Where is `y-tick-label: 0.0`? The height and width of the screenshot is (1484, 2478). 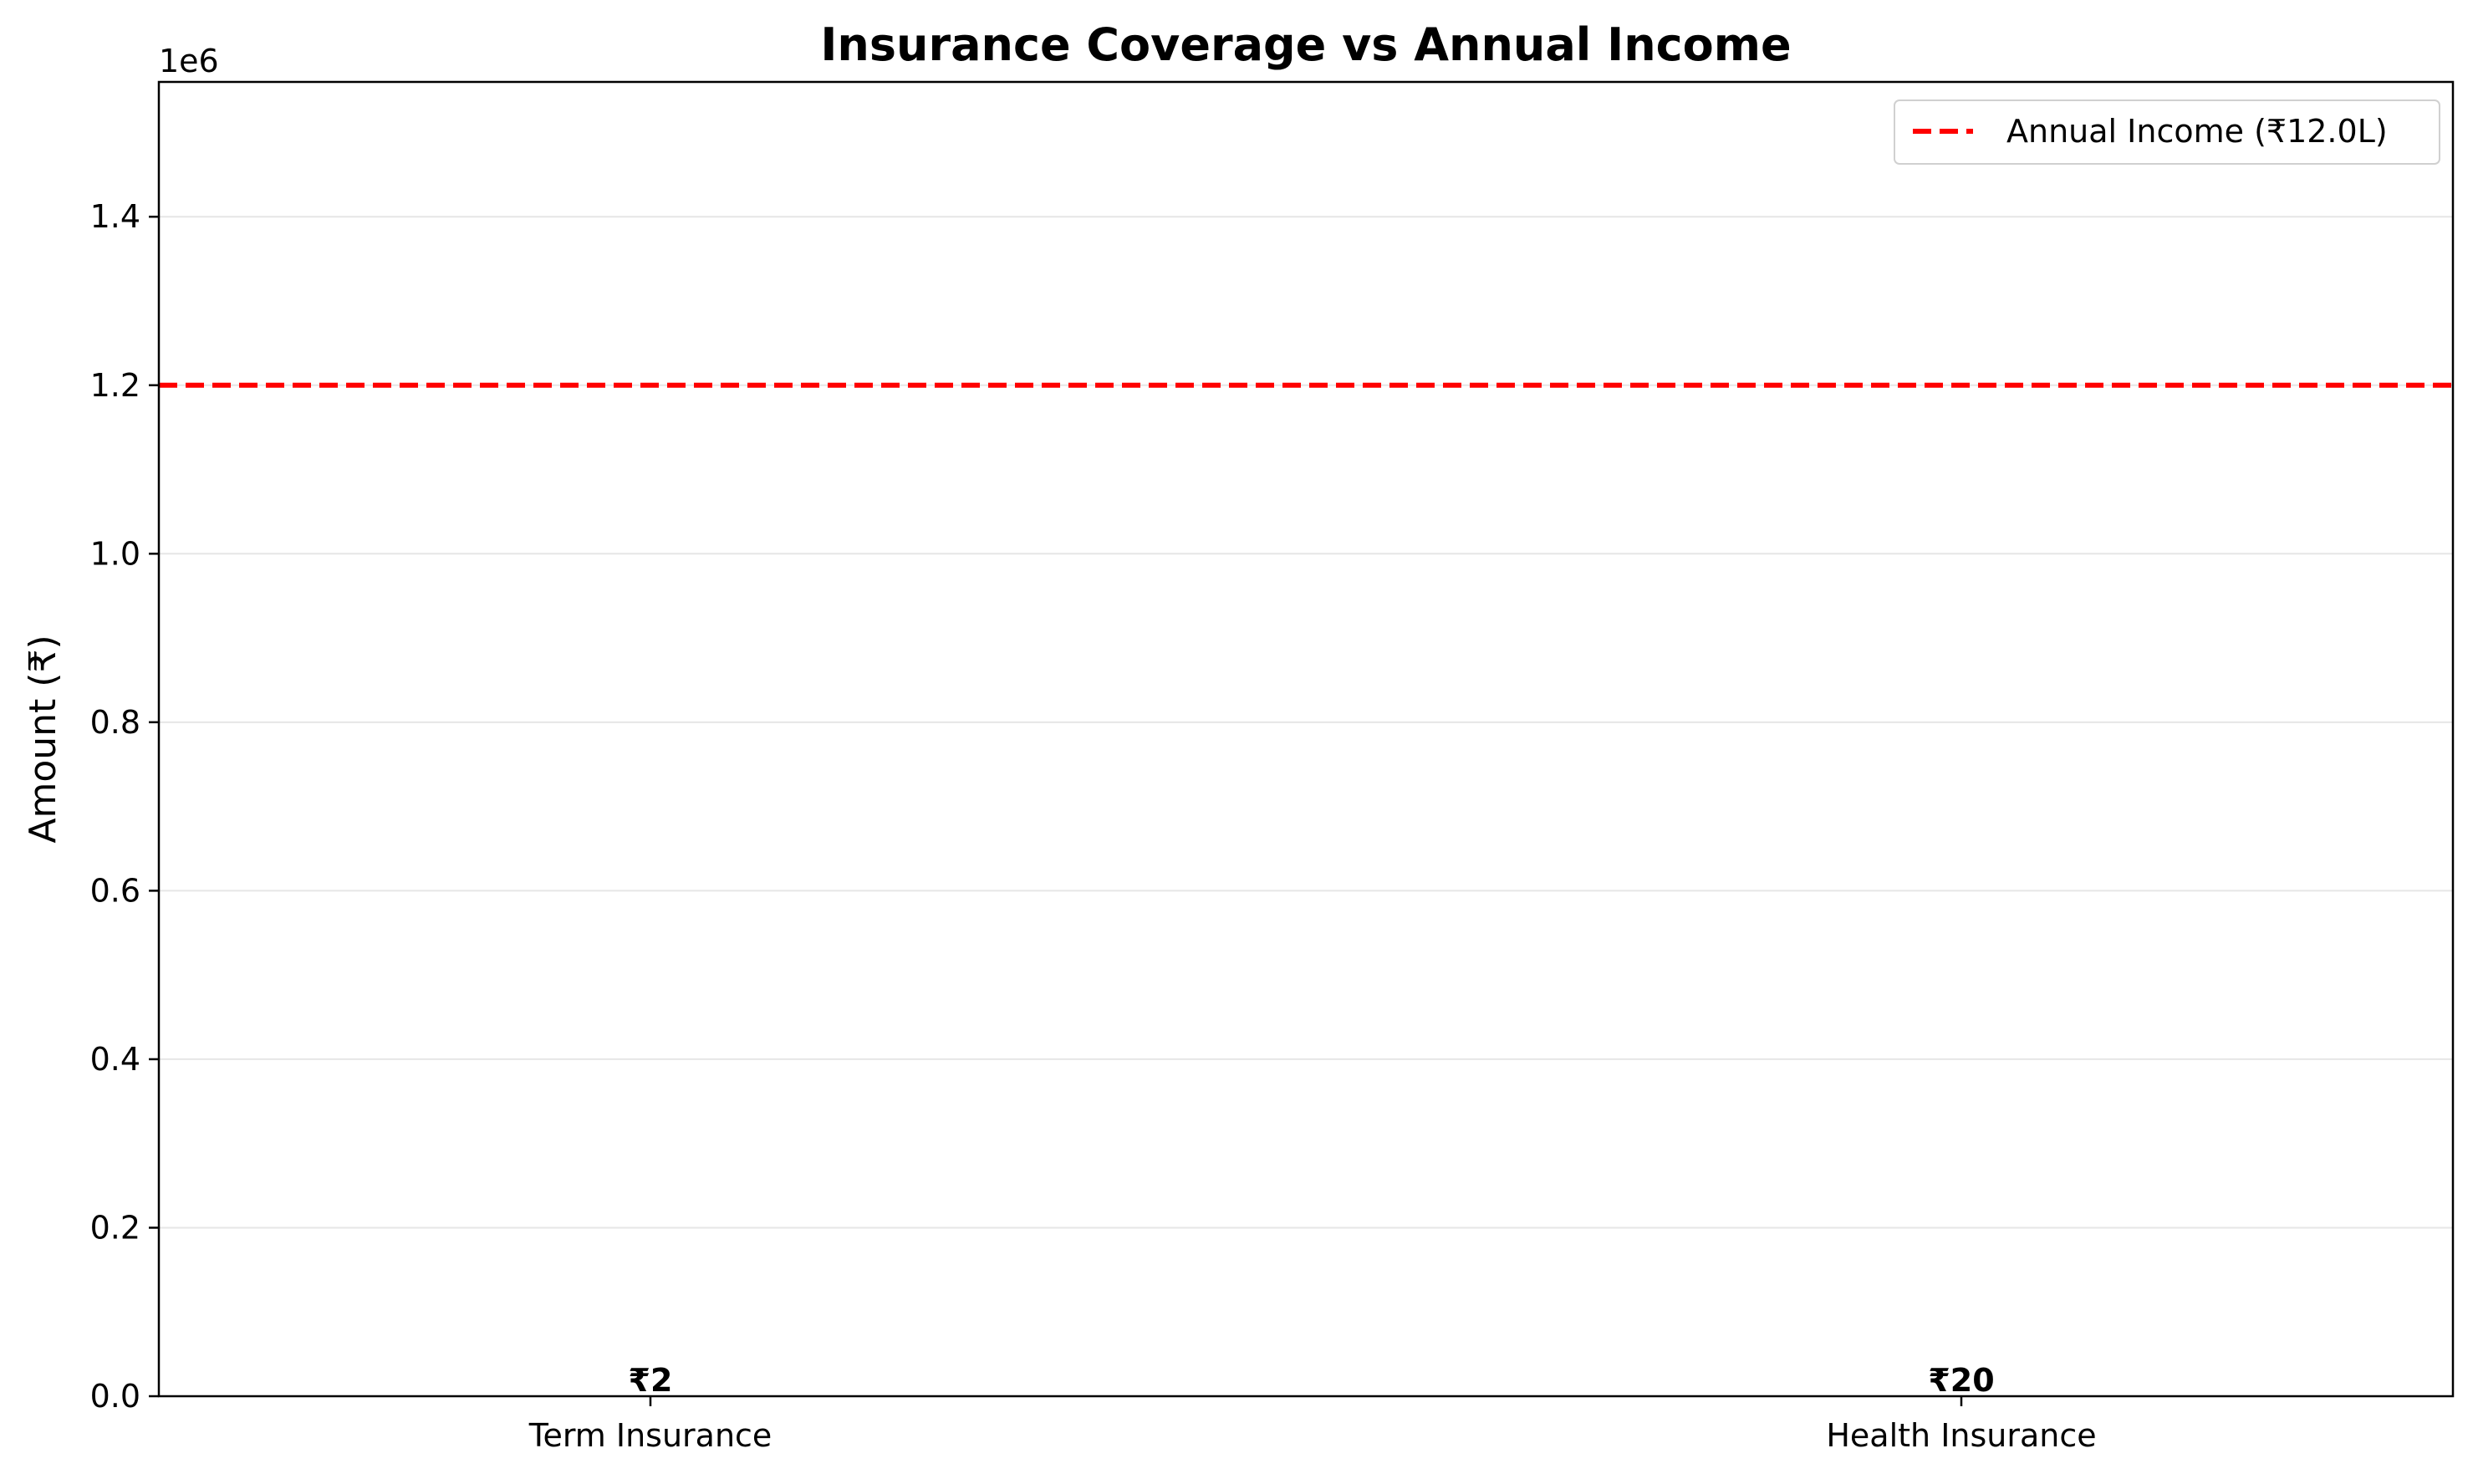 y-tick-label: 0.0 is located at coordinates (115, 1396).